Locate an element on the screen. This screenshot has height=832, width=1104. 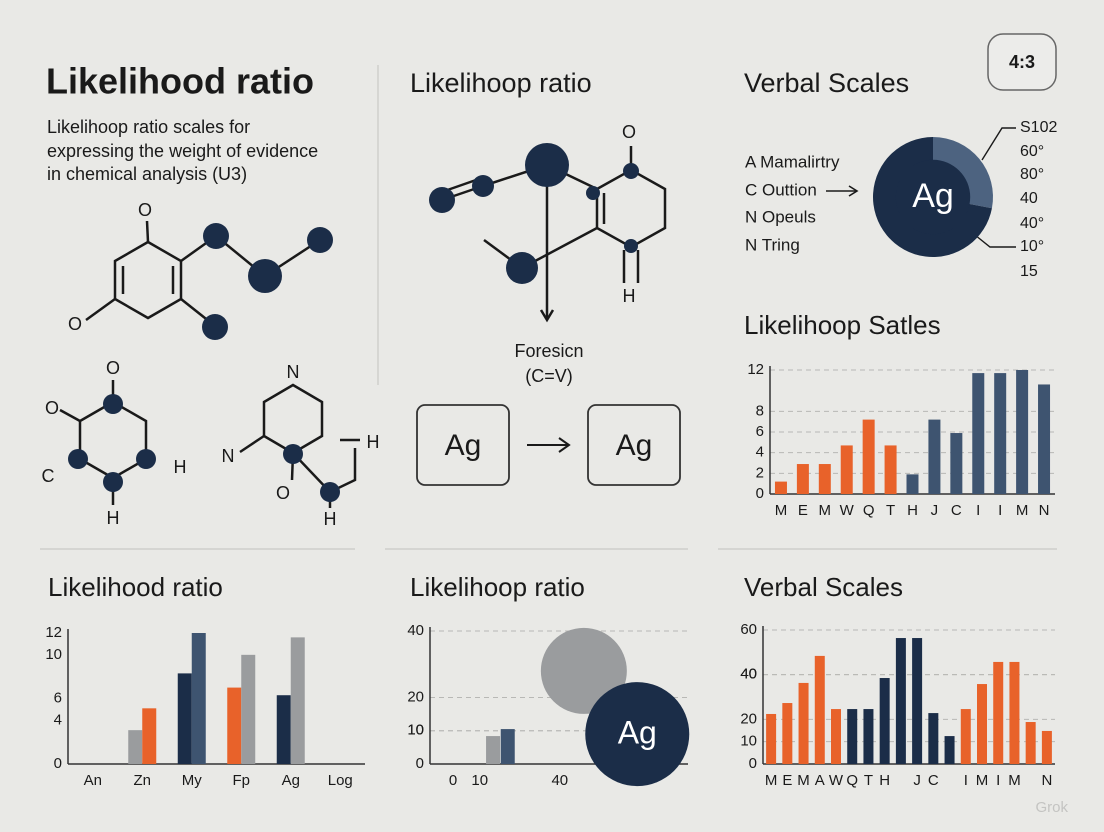
subtitle: in chemical analysis (U3) is located at coordinates (147, 174).